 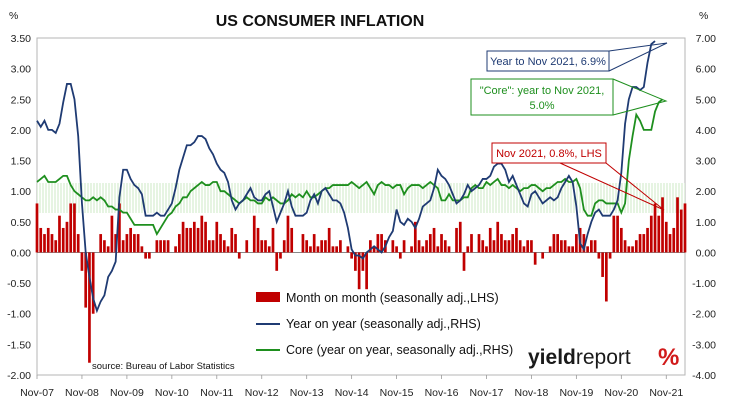 I want to click on annotation-yoy-pointer, so click(x=638, y=57).